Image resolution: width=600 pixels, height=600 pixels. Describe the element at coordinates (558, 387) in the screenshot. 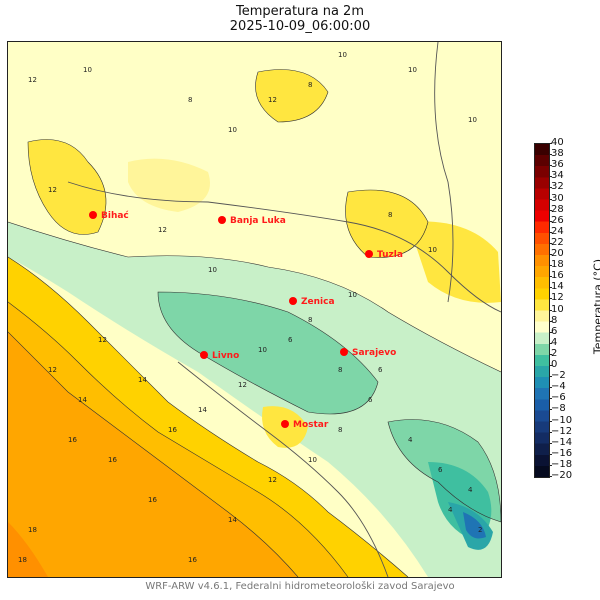

I see `colorbar-tick-label: −4` at that location.